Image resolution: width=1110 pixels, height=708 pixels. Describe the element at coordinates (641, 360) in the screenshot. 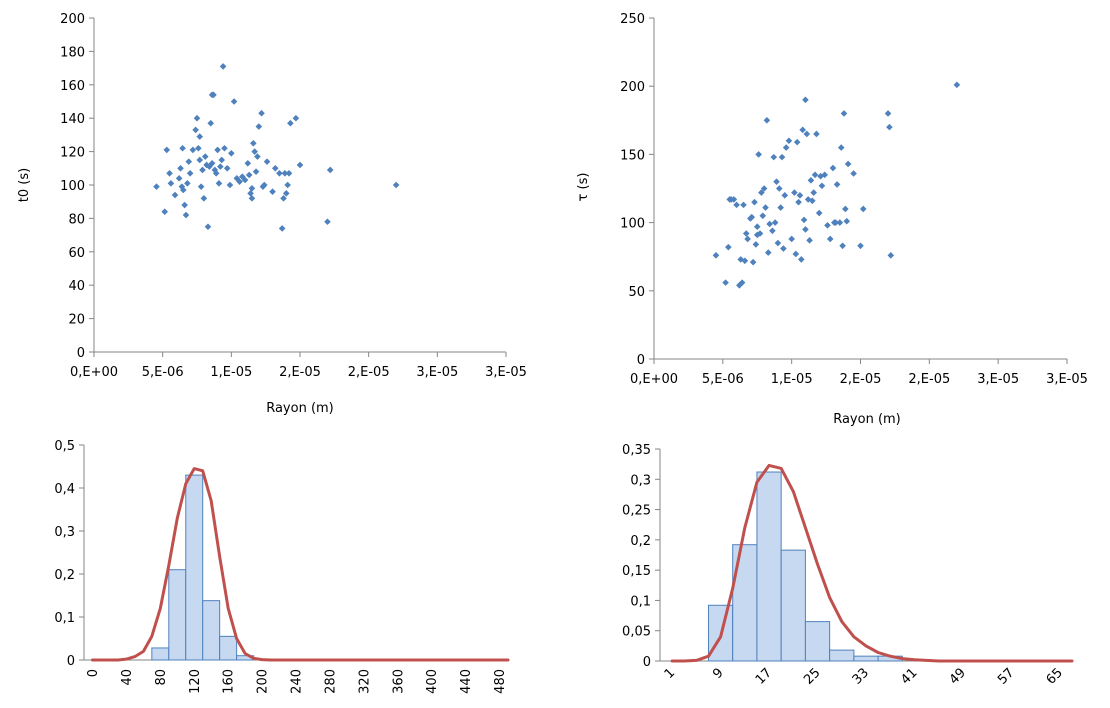

I see `scatter-tau-ytick-label: 0` at that location.